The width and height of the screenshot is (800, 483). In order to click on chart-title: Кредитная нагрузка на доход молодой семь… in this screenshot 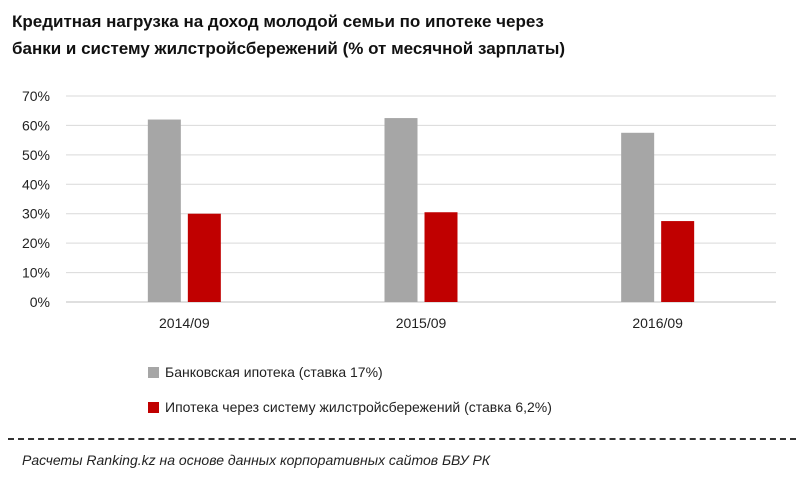, I will do `click(362, 35)`.